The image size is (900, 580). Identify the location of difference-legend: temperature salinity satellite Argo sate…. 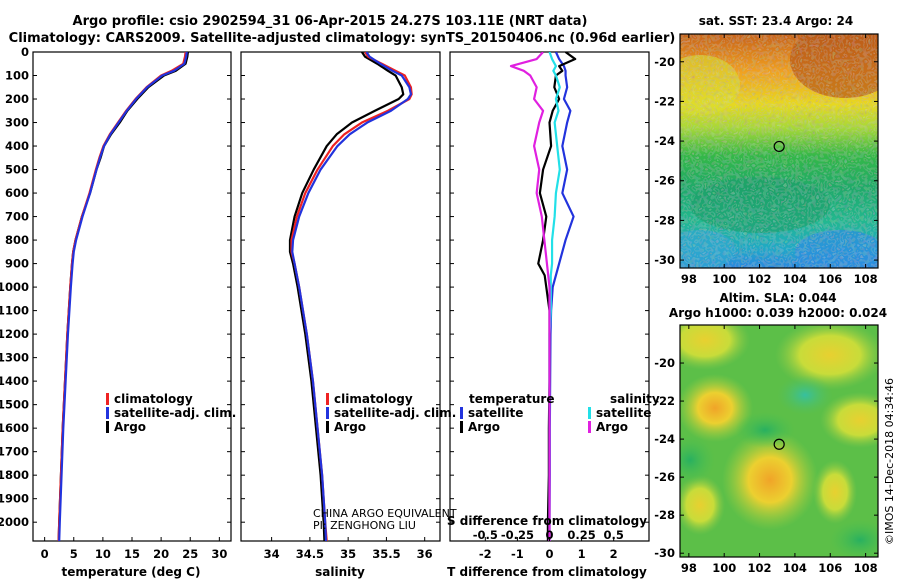
(560, 413).